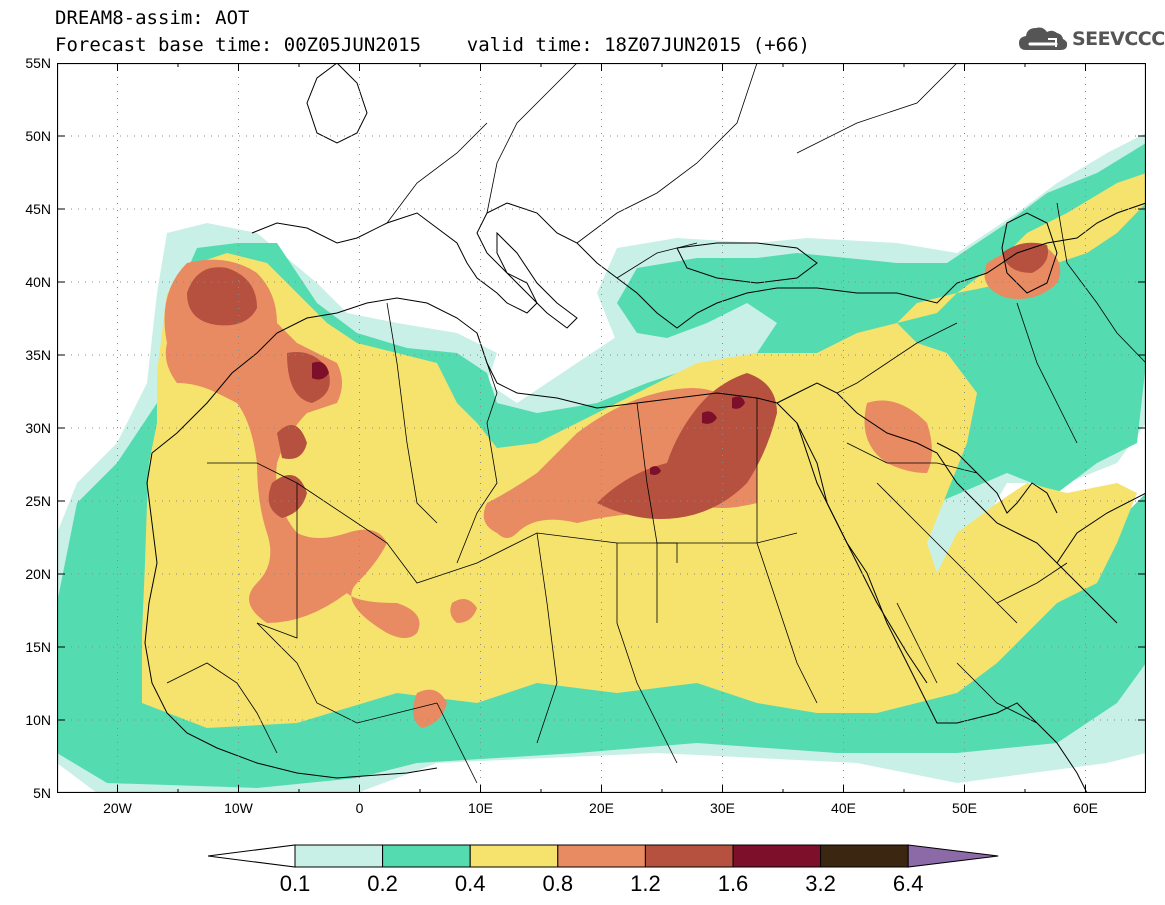 The width and height of the screenshot is (1165, 905). I want to click on colorbar-label: 0.8, so click(558, 883).